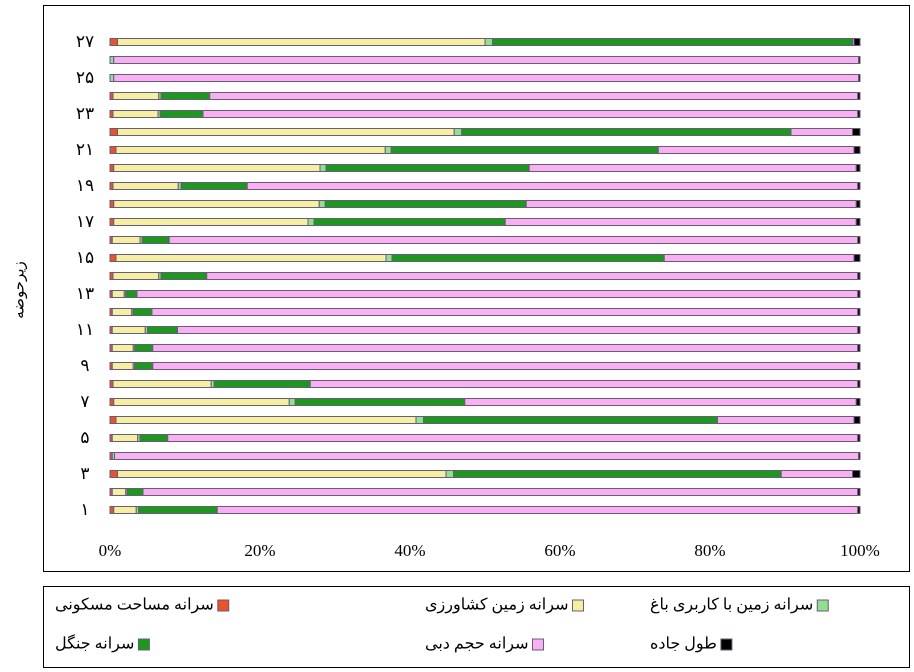 The image size is (914, 672). I want to click on y-tick-label: ۲۷, so click(85, 41).